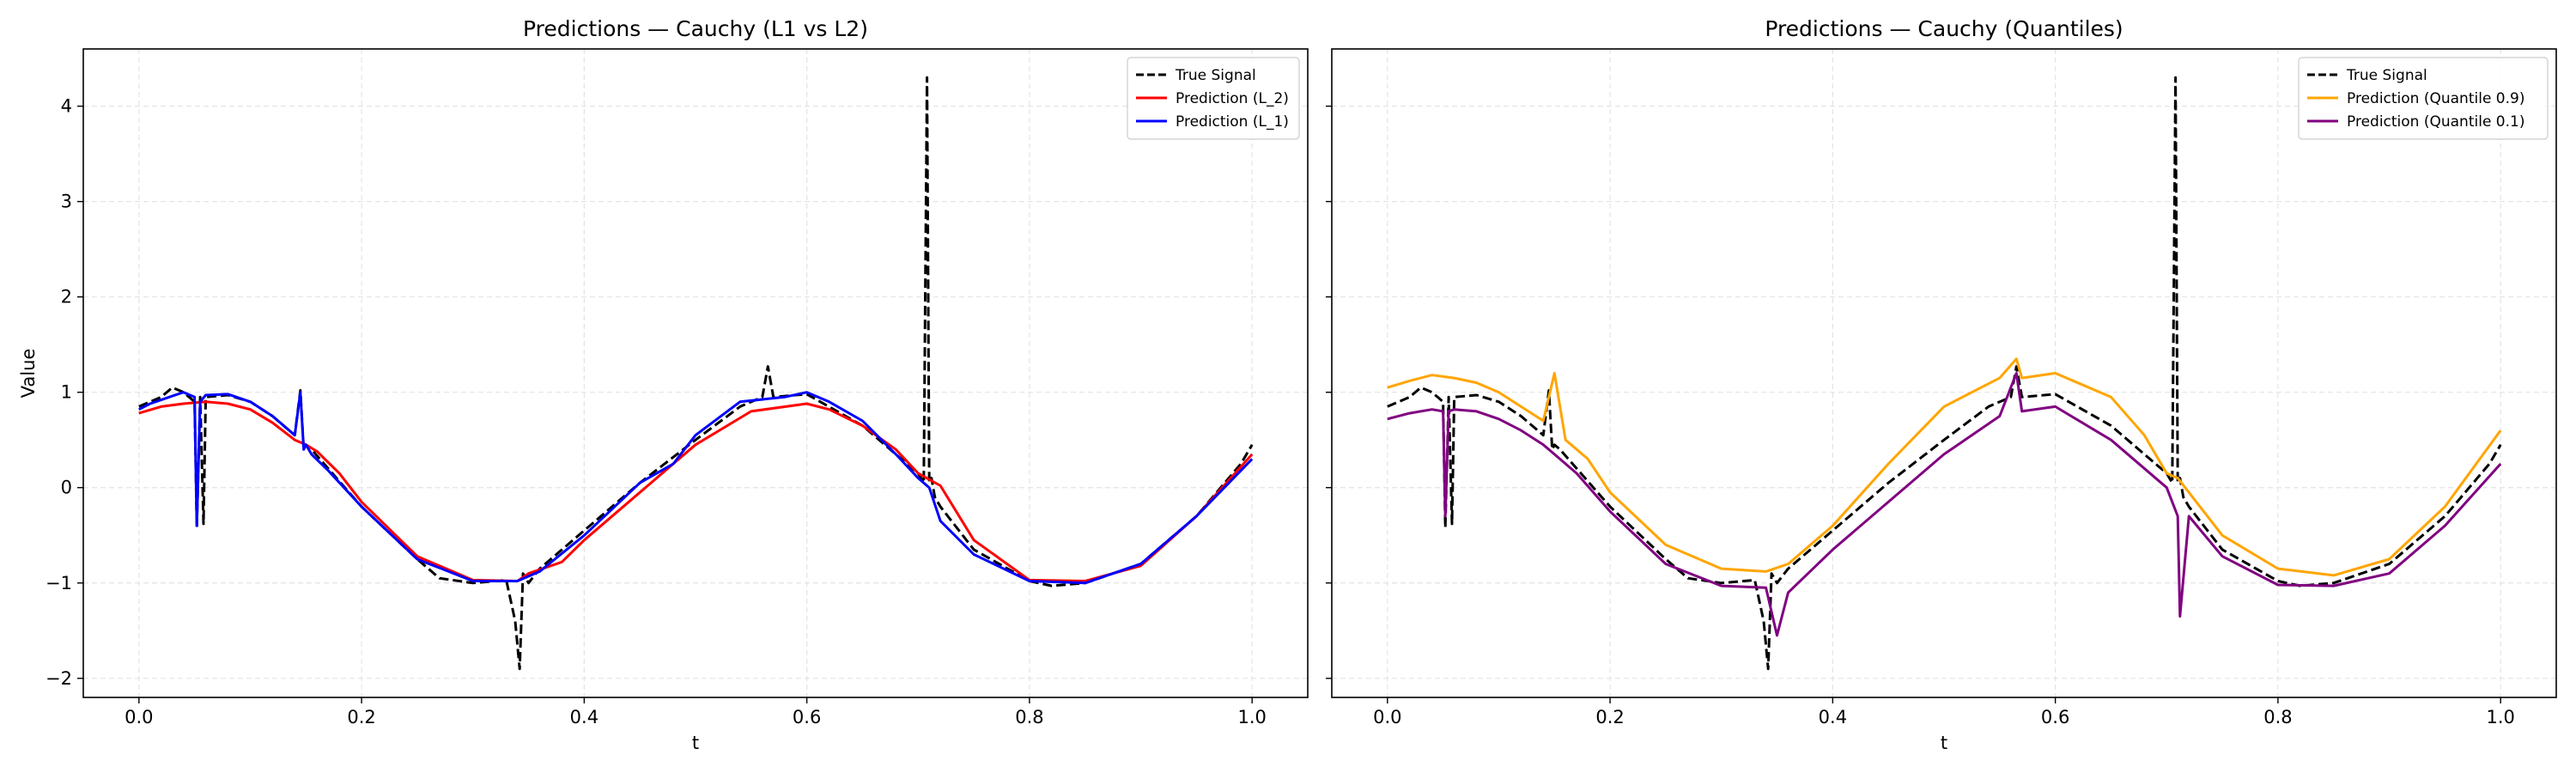  Describe the element at coordinates (59, 678) in the screenshot. I see `y-tick-label: −2` at that location.